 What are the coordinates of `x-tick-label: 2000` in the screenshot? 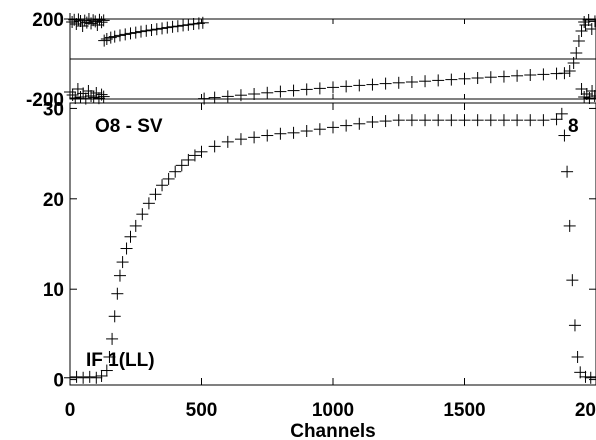 It's located at (585, 410).